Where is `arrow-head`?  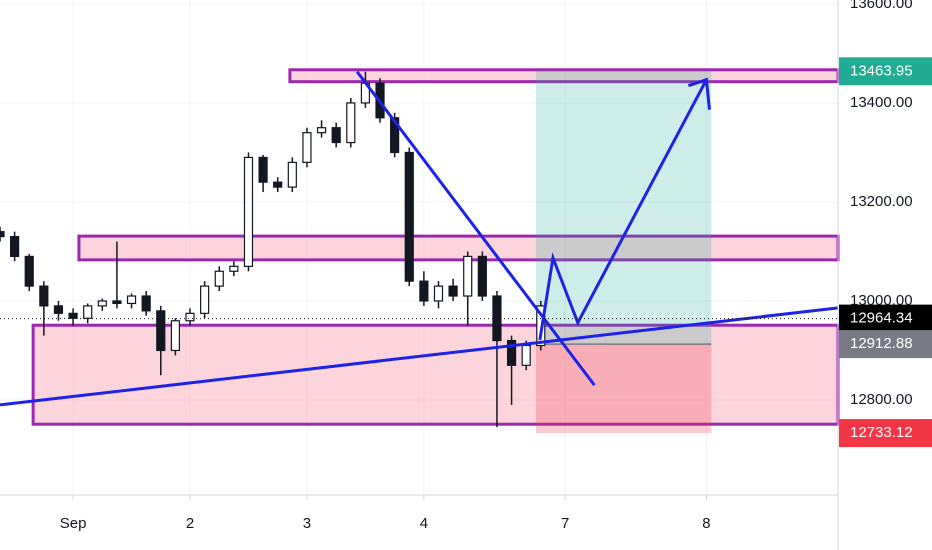 arrow-head is located at coordinates (699, 93).